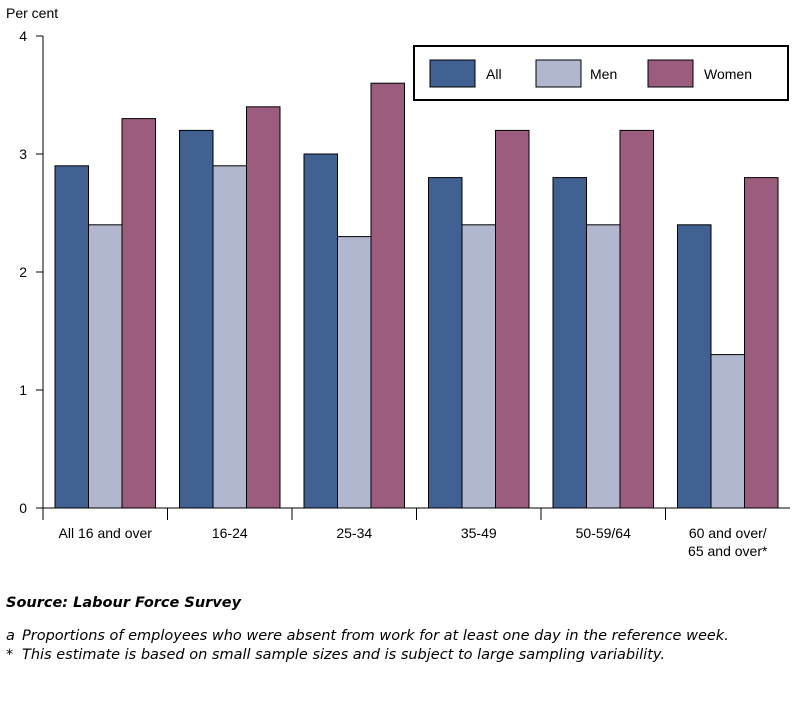 The height and width of the screenshot is (702, 796). Describe the element at coordinates (32, 13) in the screenshot. I see `y-axis-label: Per cent` at that location.